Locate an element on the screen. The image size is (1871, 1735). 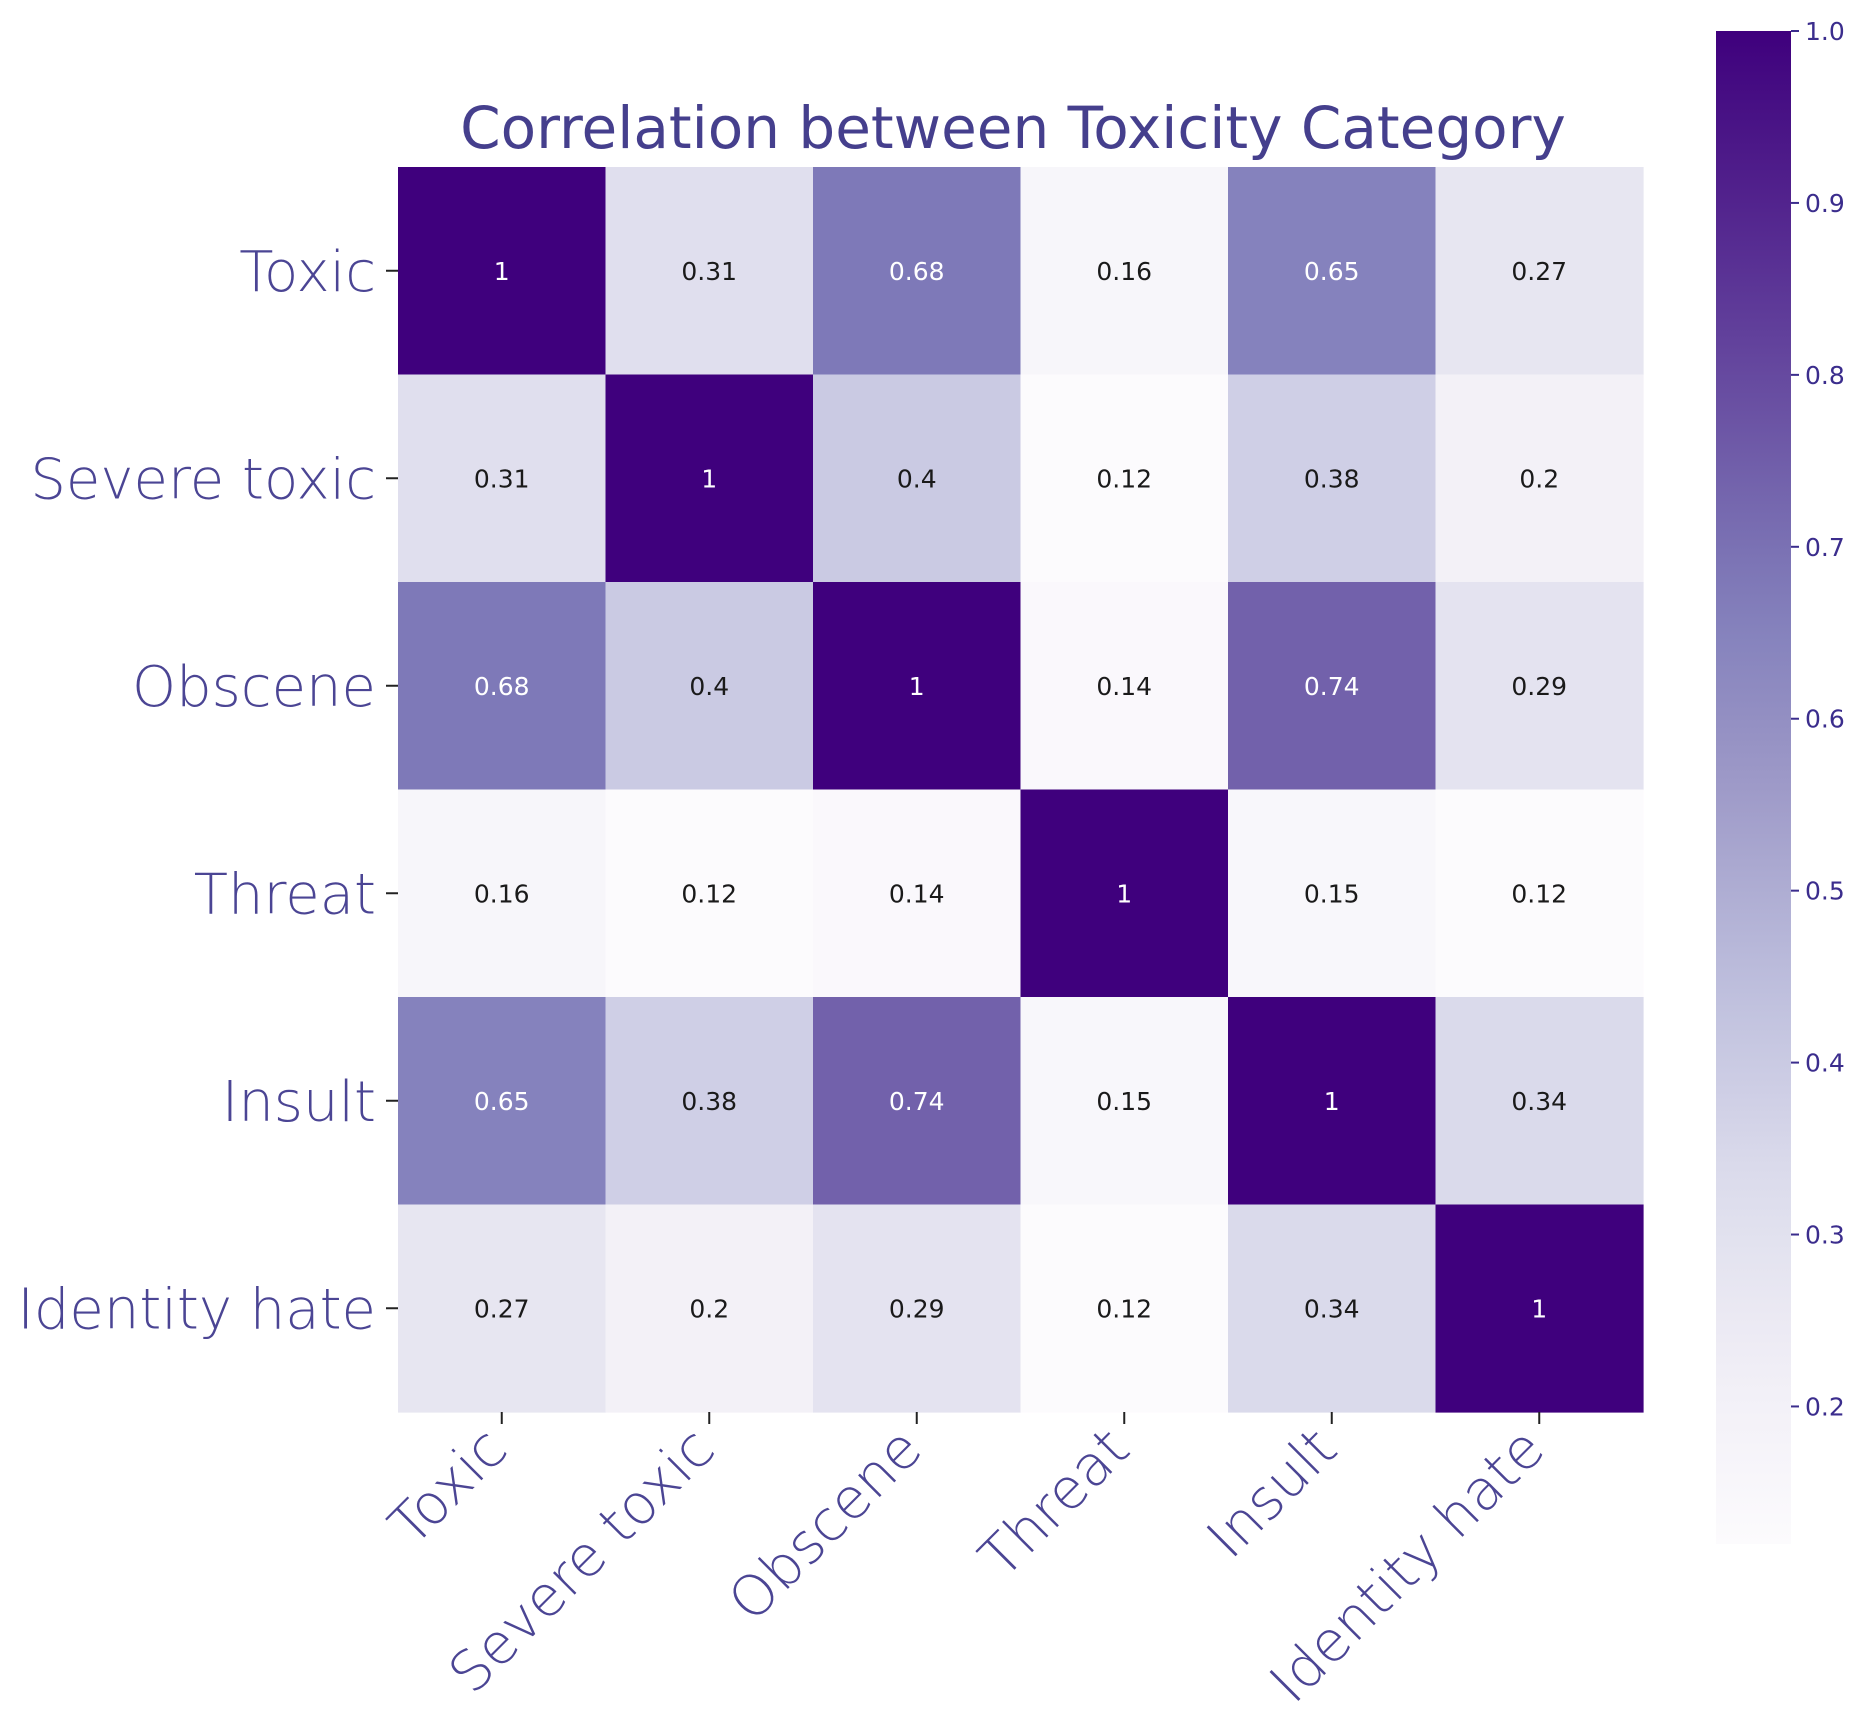
y-tick-label-identity-hate: Identity hate is located at coordinates (196, 1309).